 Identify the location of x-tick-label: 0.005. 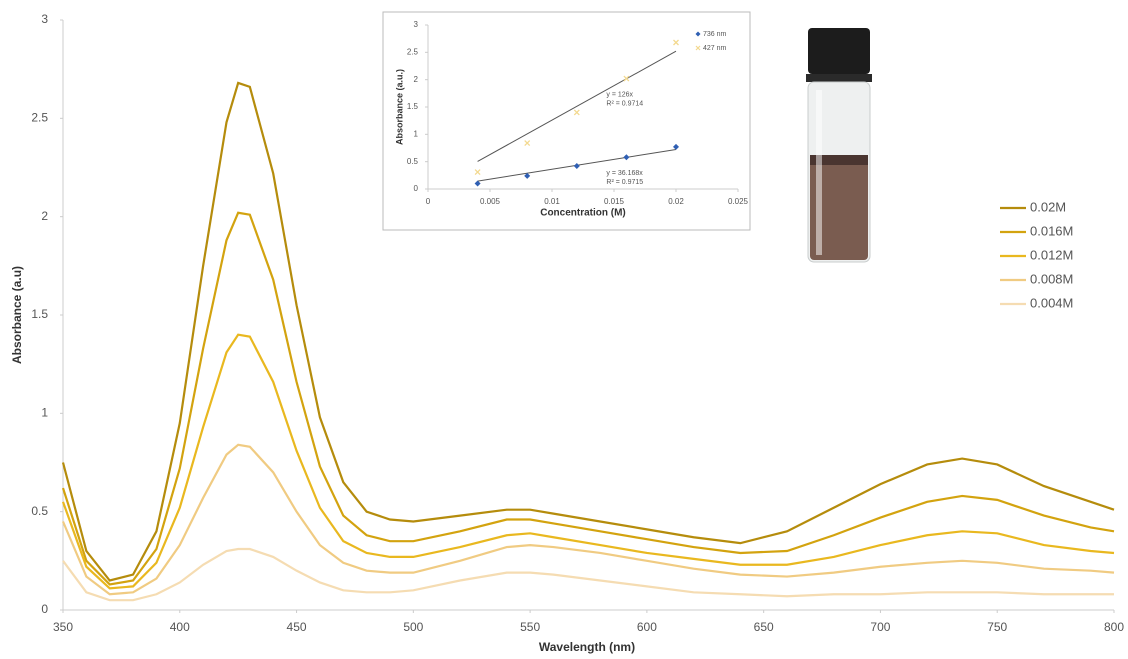
(490, 201).